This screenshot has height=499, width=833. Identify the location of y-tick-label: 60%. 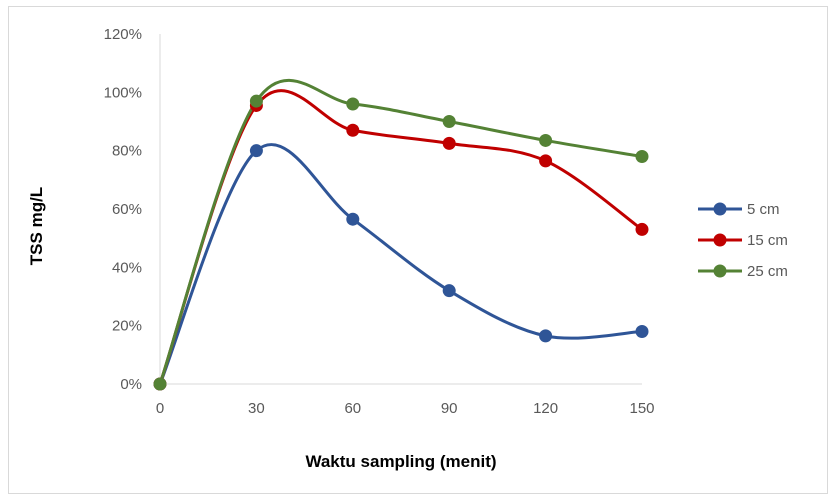
(127, 209).